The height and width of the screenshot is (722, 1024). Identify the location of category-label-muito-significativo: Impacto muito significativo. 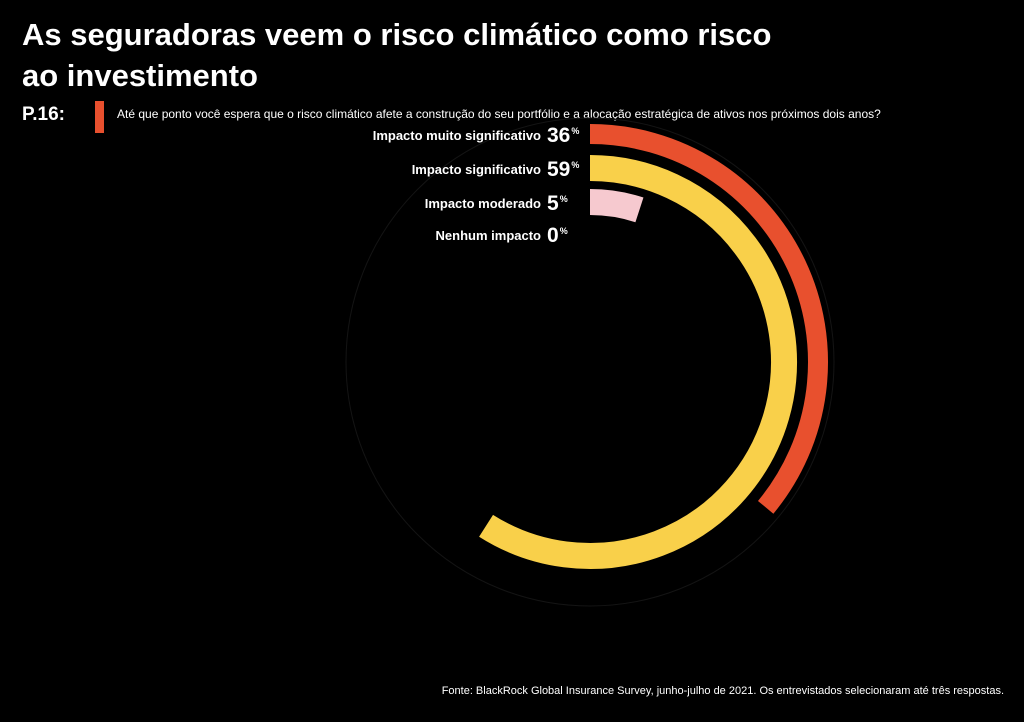
(457, 135).